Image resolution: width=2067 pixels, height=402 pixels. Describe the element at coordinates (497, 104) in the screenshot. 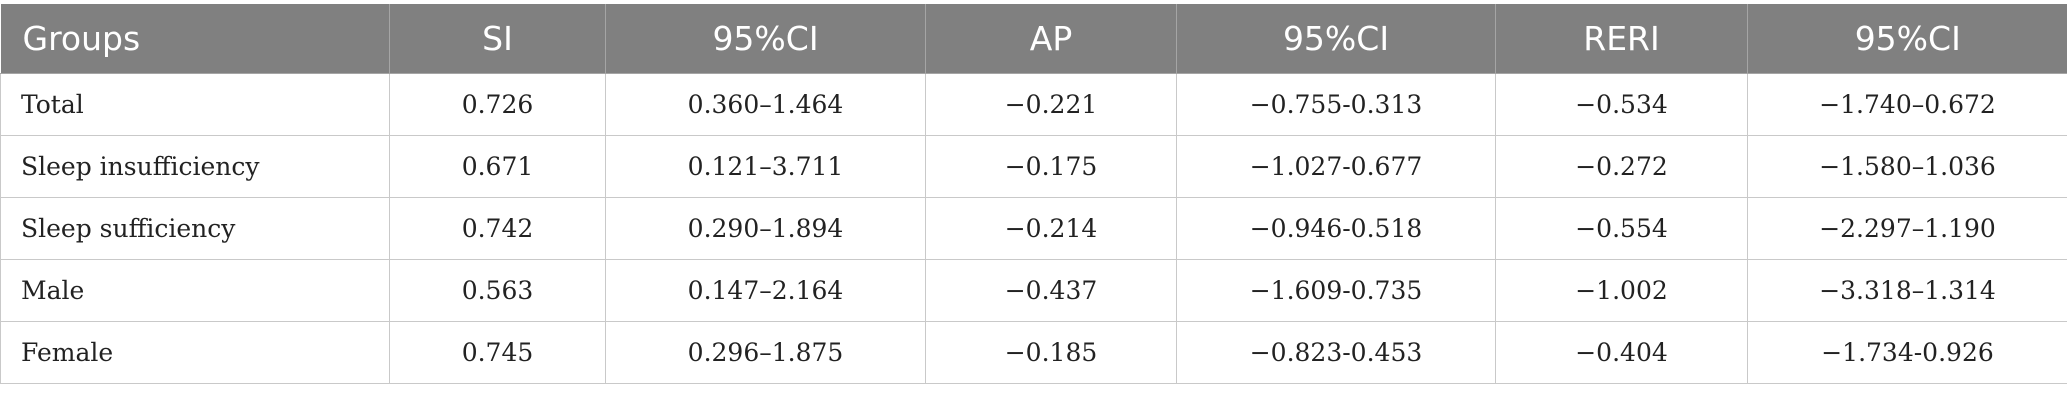

I see `si-cell: 0.726` at that location.